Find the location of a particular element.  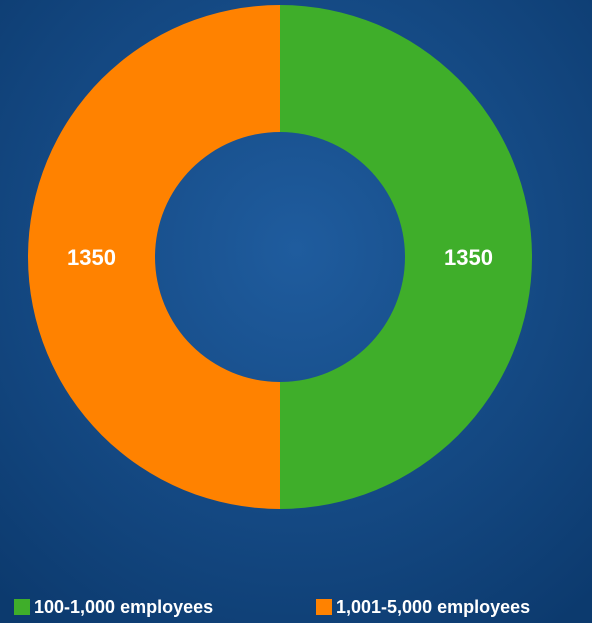

legend-label: 100-1,000 employees is located at coordinates (123, 607).